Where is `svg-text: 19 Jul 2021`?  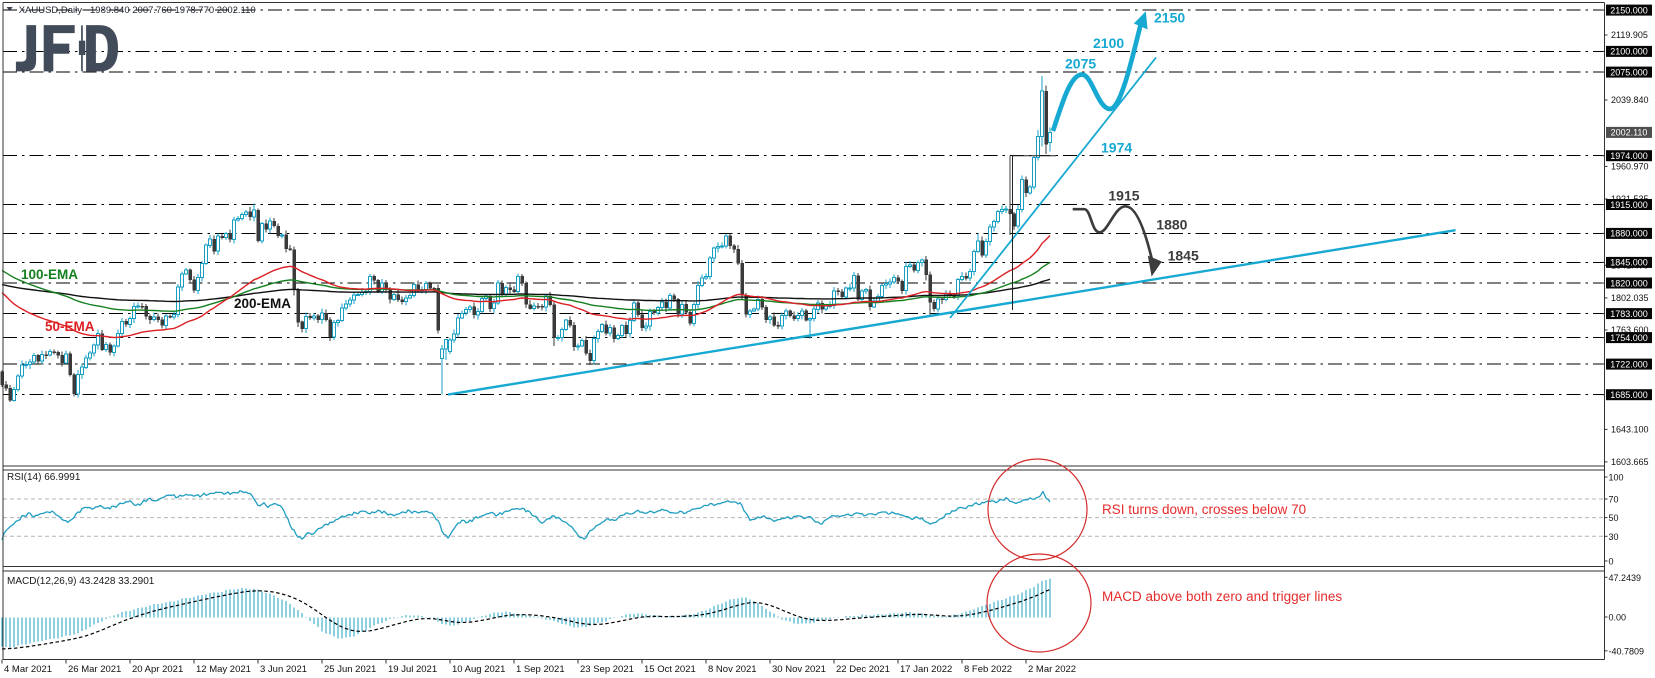
svg-text: 19 Jul 2021 is located at coordinates (412, 669).